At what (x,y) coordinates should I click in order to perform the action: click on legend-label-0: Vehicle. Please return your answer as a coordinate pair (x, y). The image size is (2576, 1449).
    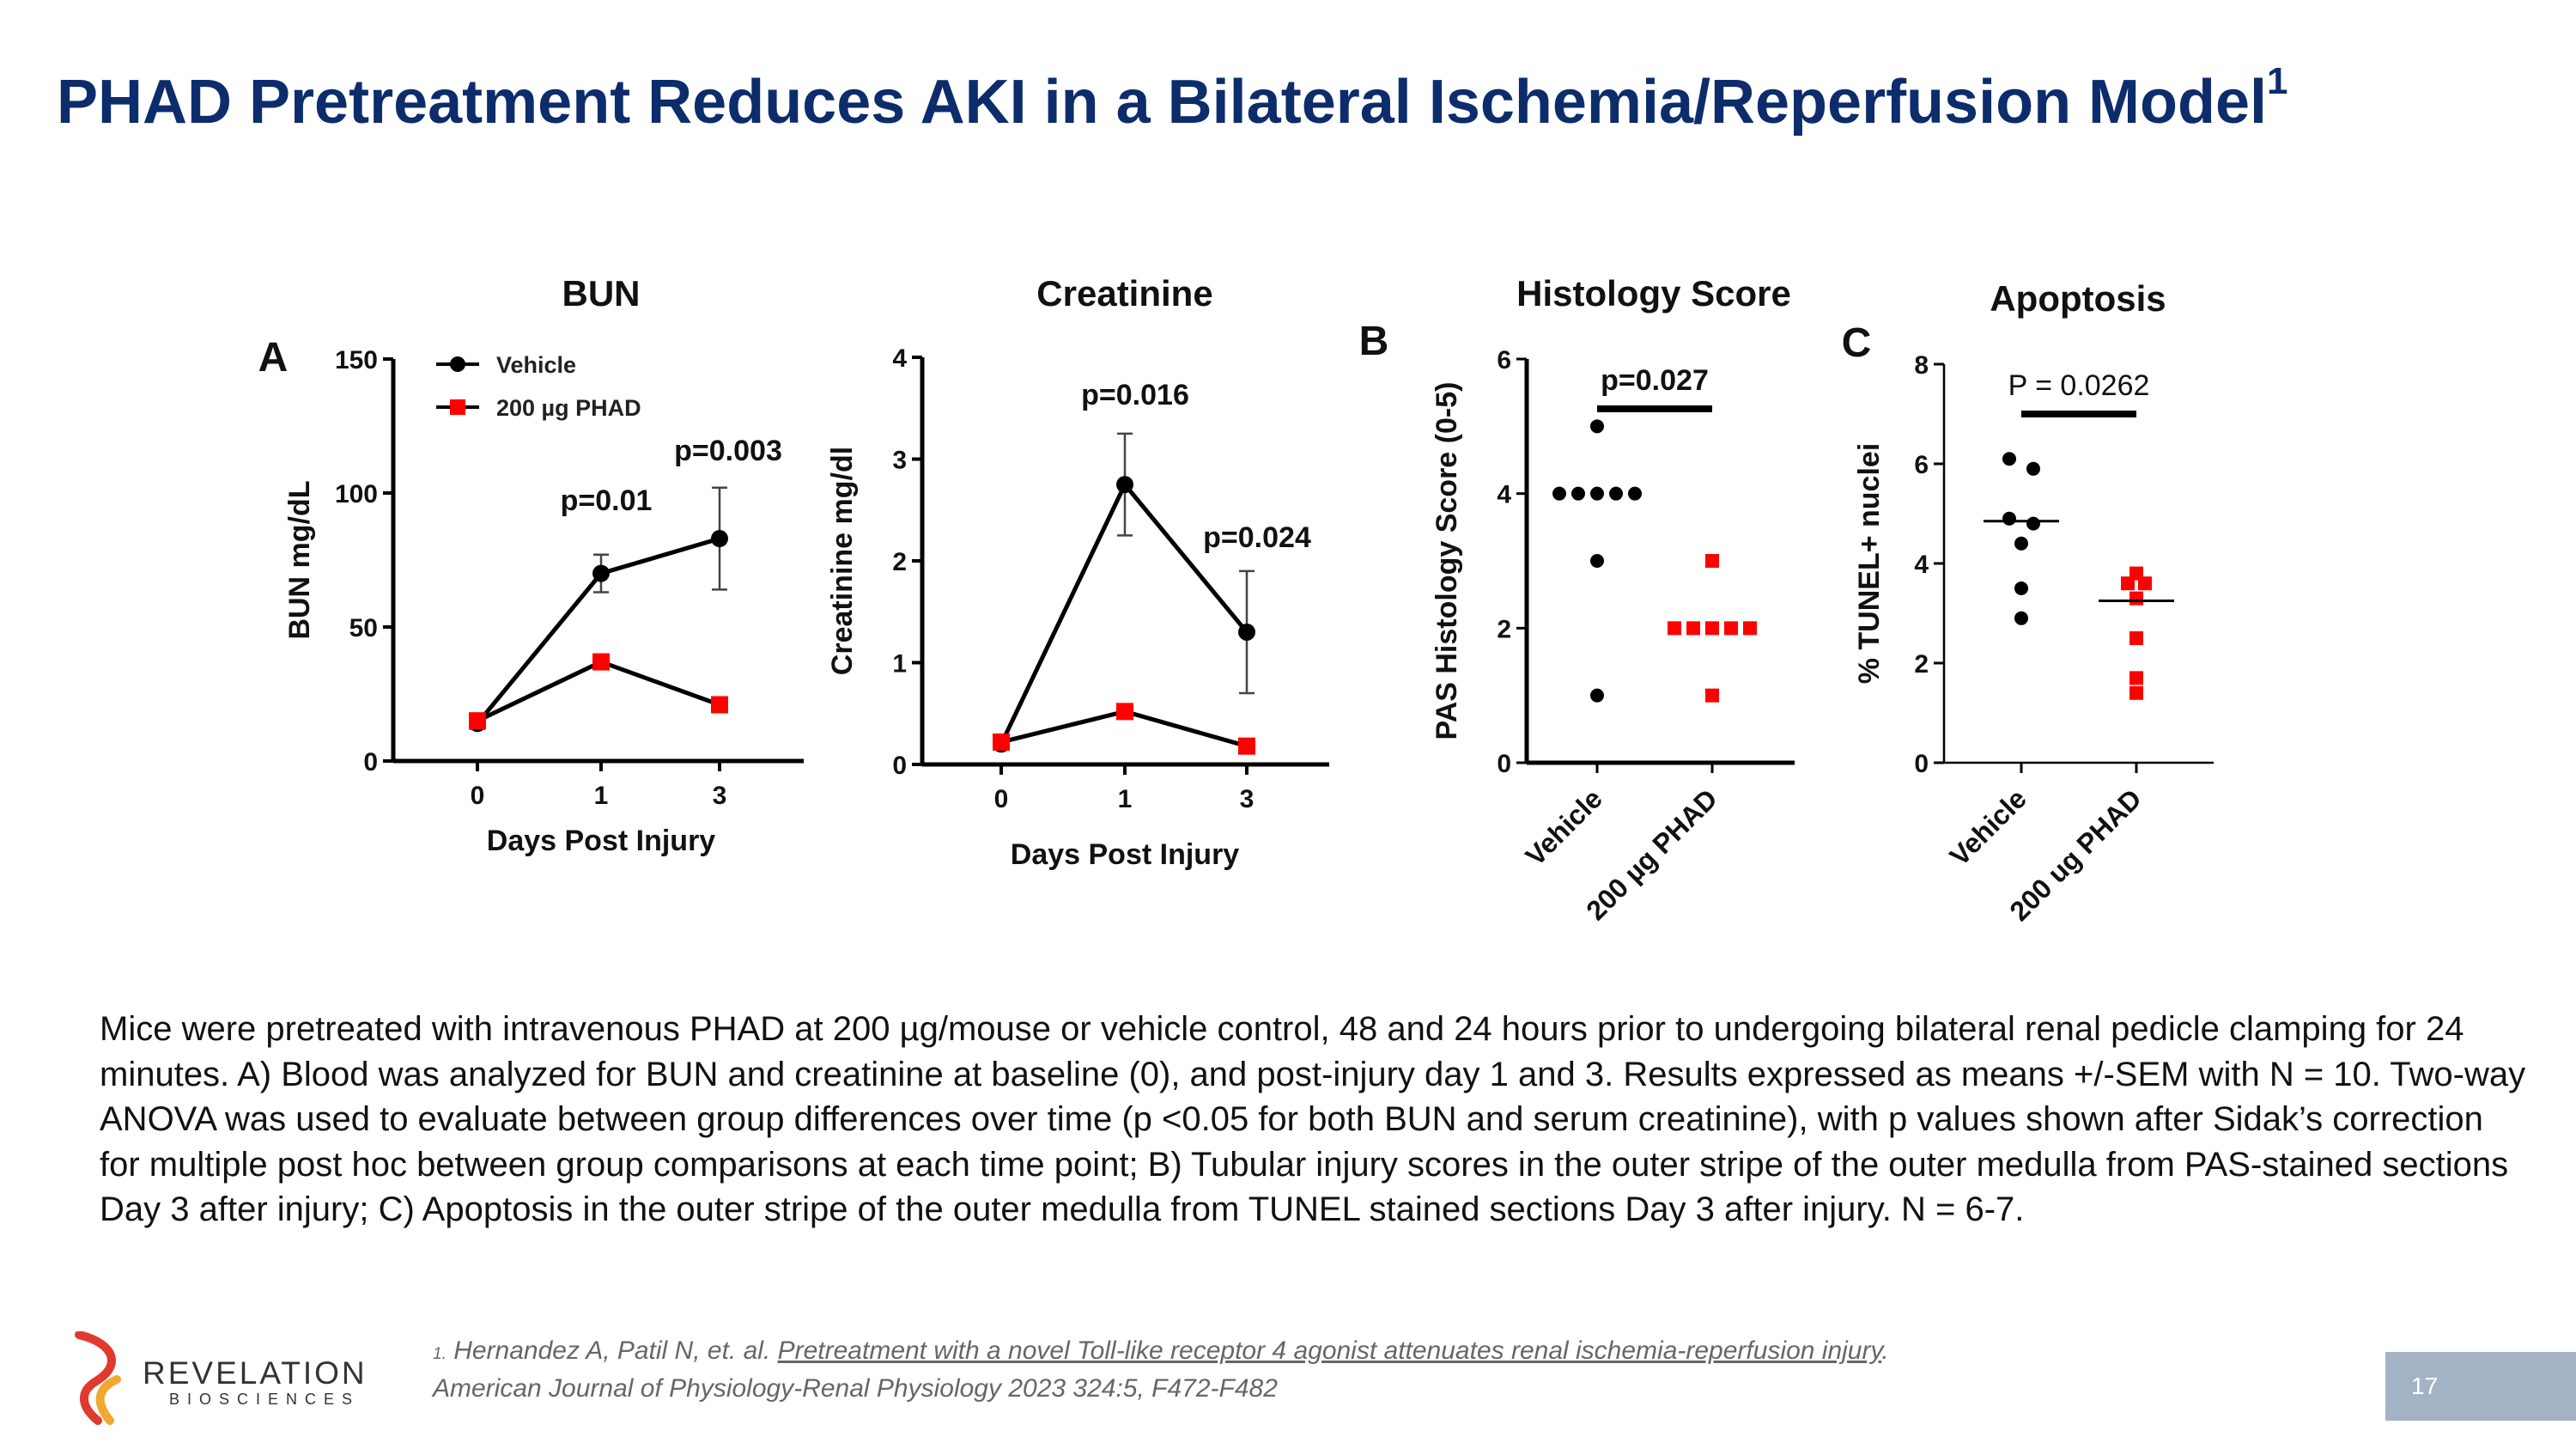
    Looking at the image, I should click on (536, 365).